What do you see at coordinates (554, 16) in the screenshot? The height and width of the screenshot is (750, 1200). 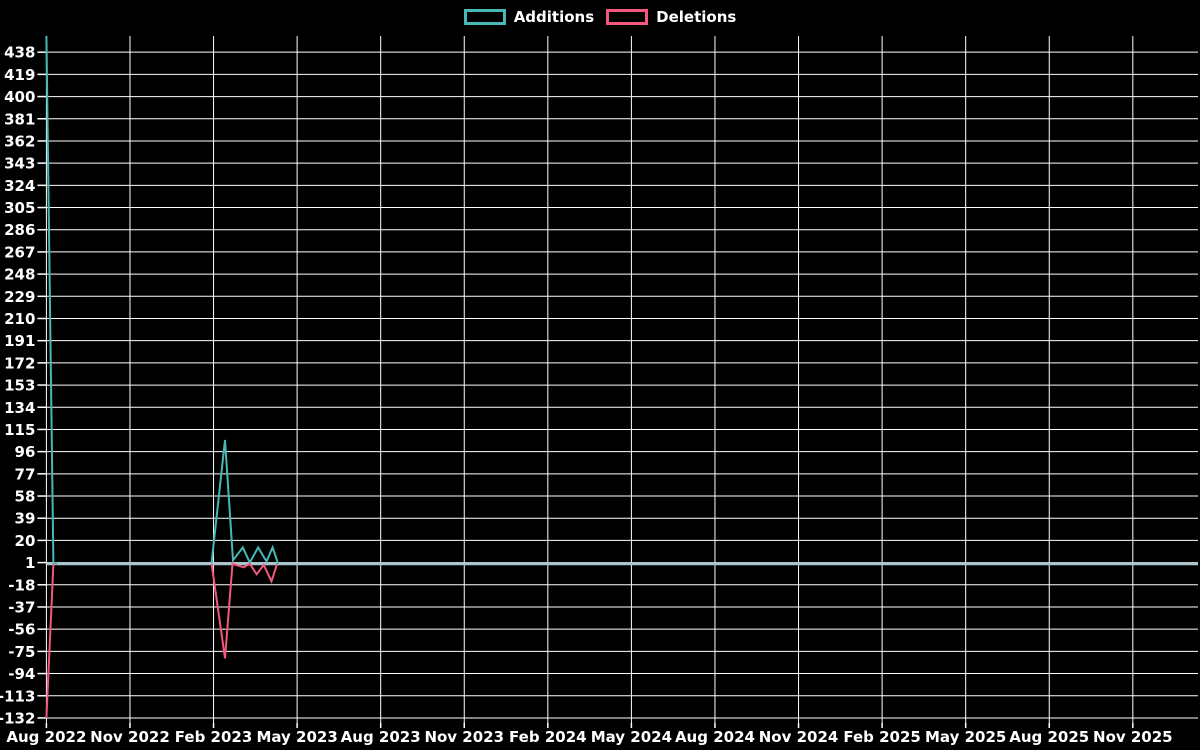 I see `legend-label-additions: Additions` at bounding box center [554, 16].